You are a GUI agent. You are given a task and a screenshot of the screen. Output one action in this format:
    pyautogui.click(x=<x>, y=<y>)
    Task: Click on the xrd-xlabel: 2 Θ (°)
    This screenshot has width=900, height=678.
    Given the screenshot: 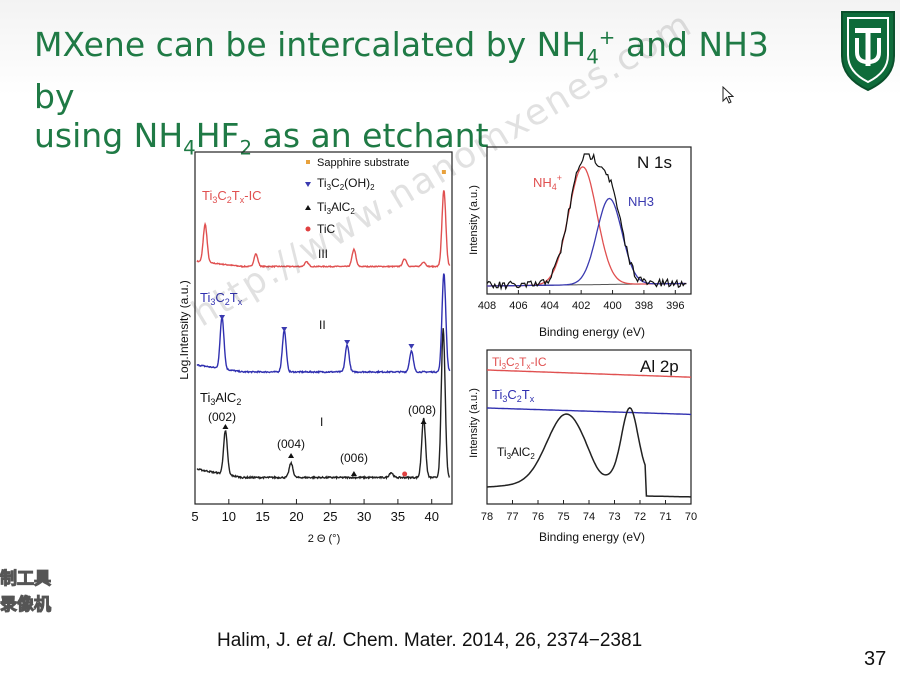 What is the action you would take?
    pyautogui.click(x=324, y=539)
    